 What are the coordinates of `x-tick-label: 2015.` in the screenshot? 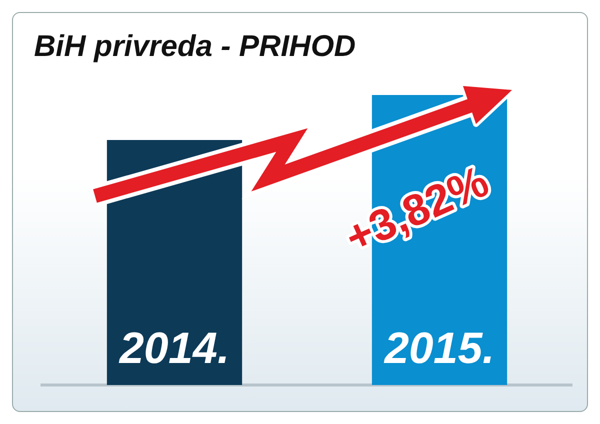 It's located at (439, 348).